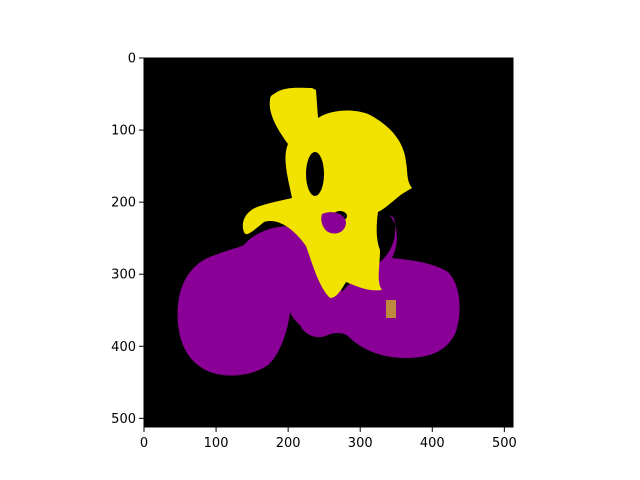 This screenshot has height=480, width=640. I want to click on purple-patch, so click(333, 223).